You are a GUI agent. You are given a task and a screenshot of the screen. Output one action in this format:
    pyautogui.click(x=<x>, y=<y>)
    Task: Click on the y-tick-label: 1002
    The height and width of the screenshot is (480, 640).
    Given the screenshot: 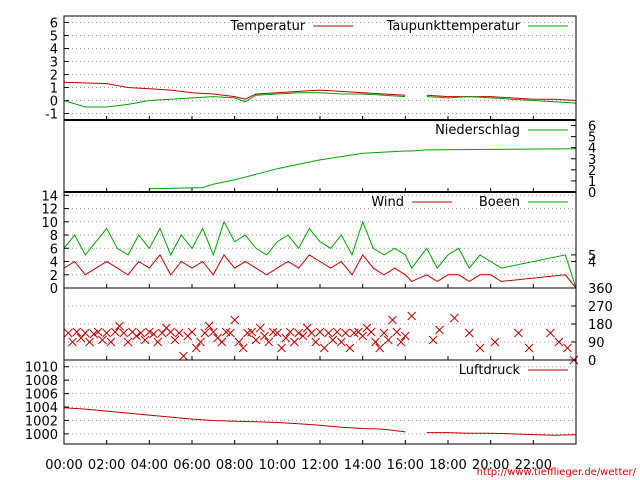 What is the action you would take?
    pyautogui.click(x=41, y=421)
    